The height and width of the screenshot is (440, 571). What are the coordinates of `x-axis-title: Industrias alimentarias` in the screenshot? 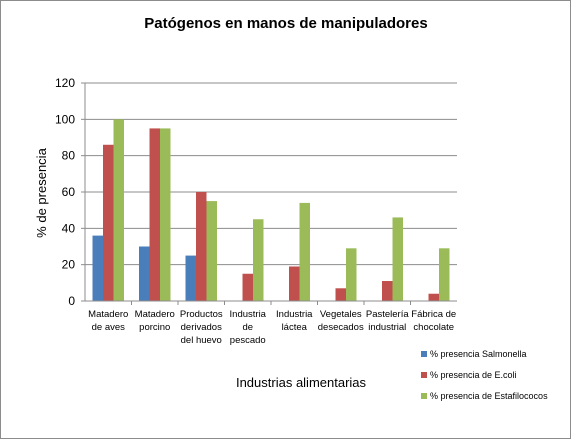 It's located at (301, 382).